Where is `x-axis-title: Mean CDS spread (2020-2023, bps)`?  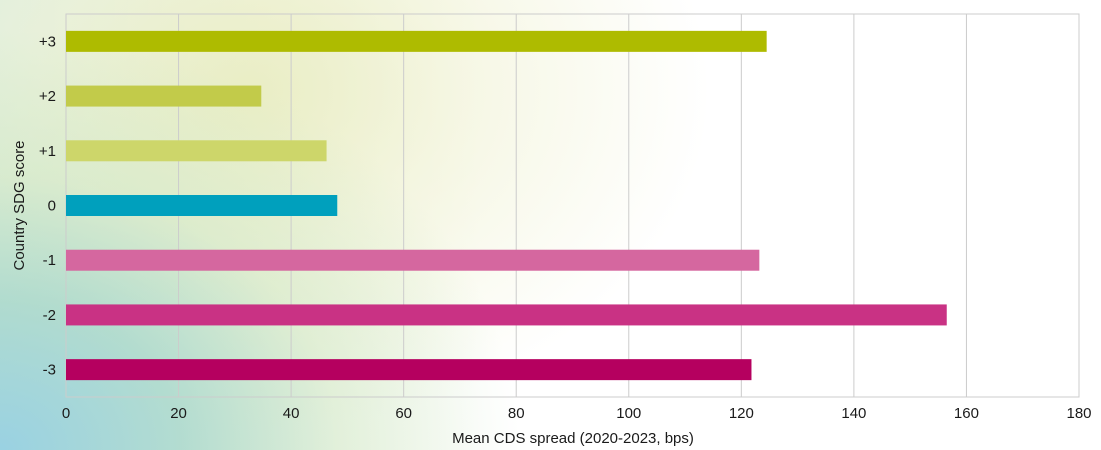 x-axis-title: Mean CDS spread (2020-2023, bps) is located at coordinates (573, 438).